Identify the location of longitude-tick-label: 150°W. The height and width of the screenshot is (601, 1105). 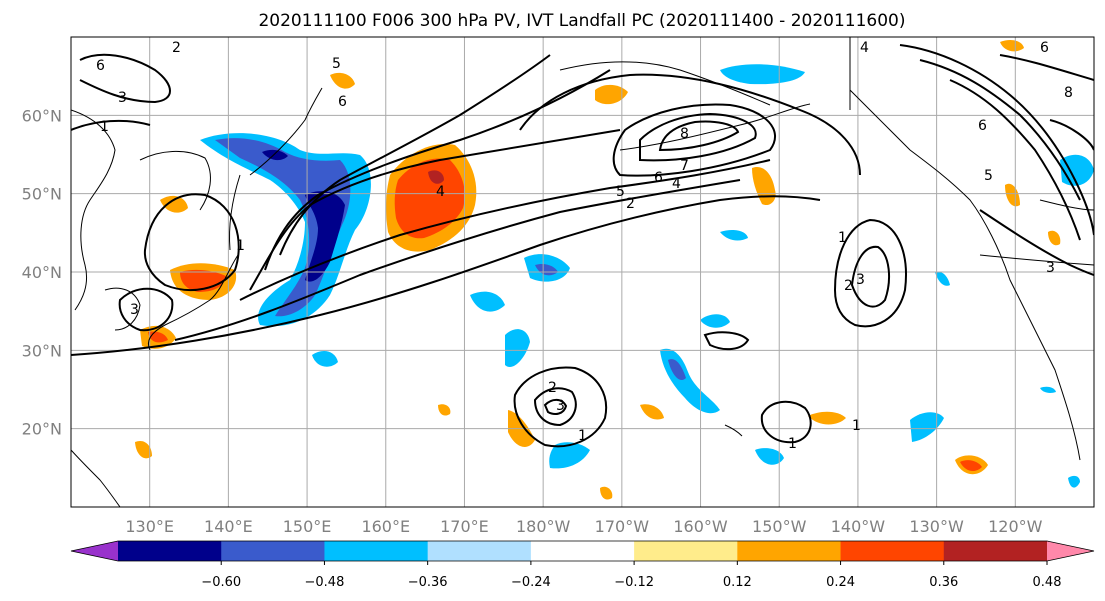
(779, 526).